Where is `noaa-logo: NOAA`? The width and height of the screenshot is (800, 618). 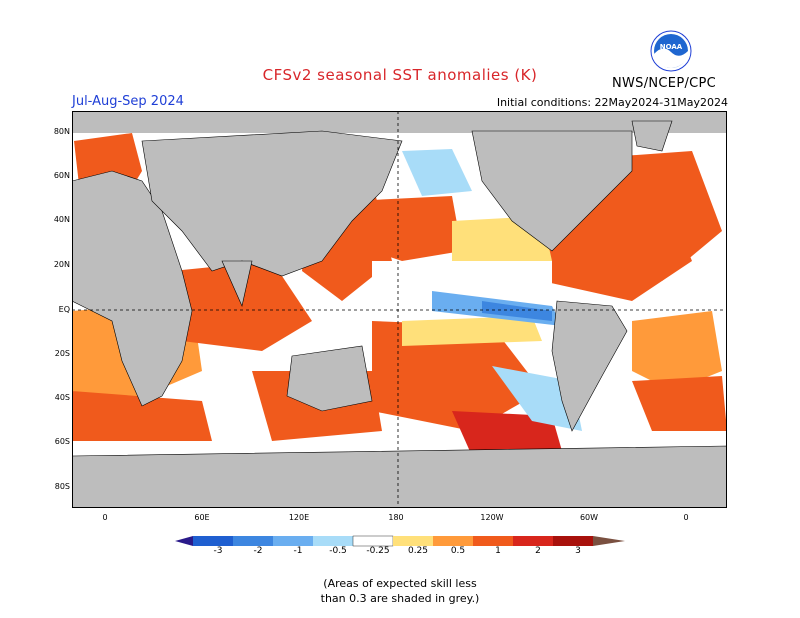 noaa-logo: NOAA is located at coordinates (671, 51).